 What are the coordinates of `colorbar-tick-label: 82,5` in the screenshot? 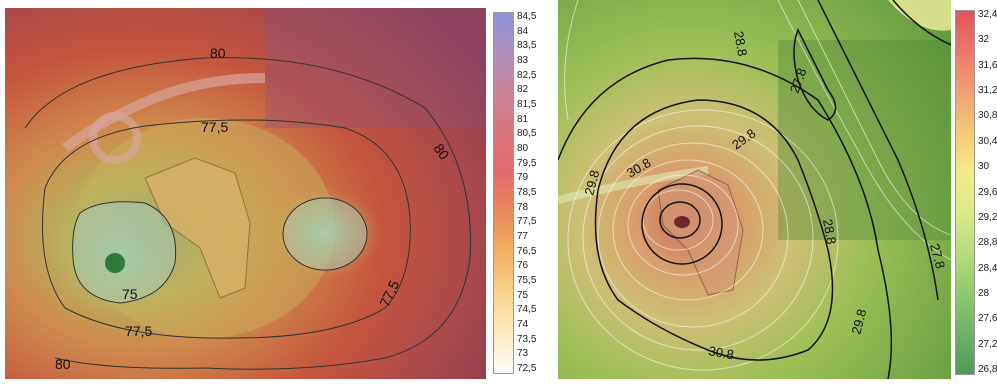 It's located at (527, 75).